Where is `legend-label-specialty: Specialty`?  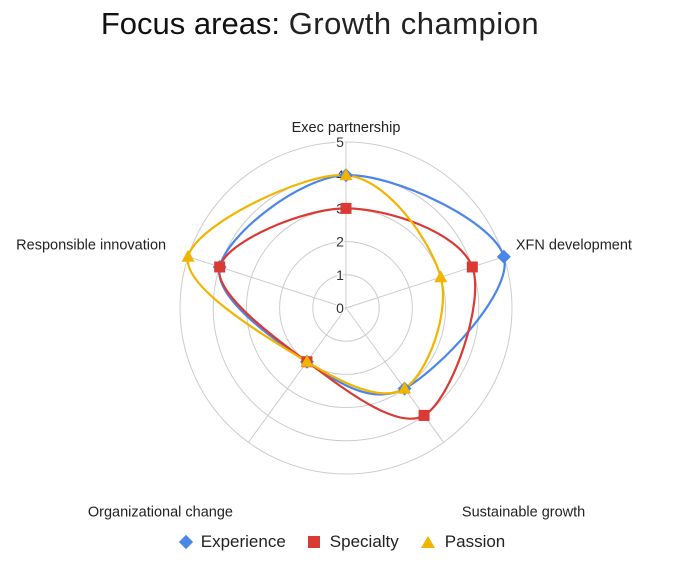 legend-label-specialty: Specialty is located at coordinates (364, 541).